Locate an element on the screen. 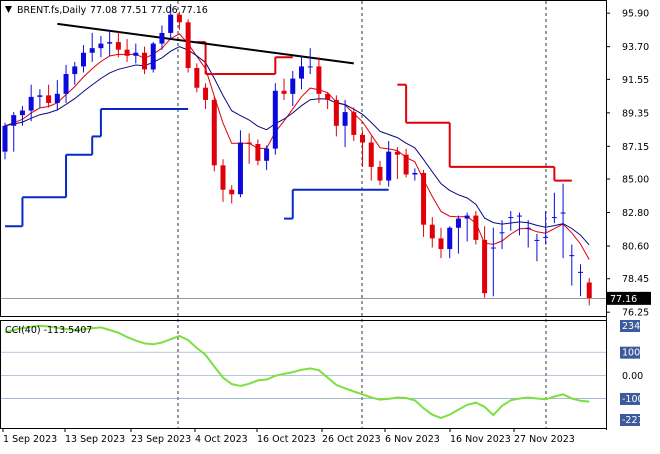 The height and width of the screenshot is (454, 660). cci-tick-label: 234.6928 is located at coordinates (641, 326).